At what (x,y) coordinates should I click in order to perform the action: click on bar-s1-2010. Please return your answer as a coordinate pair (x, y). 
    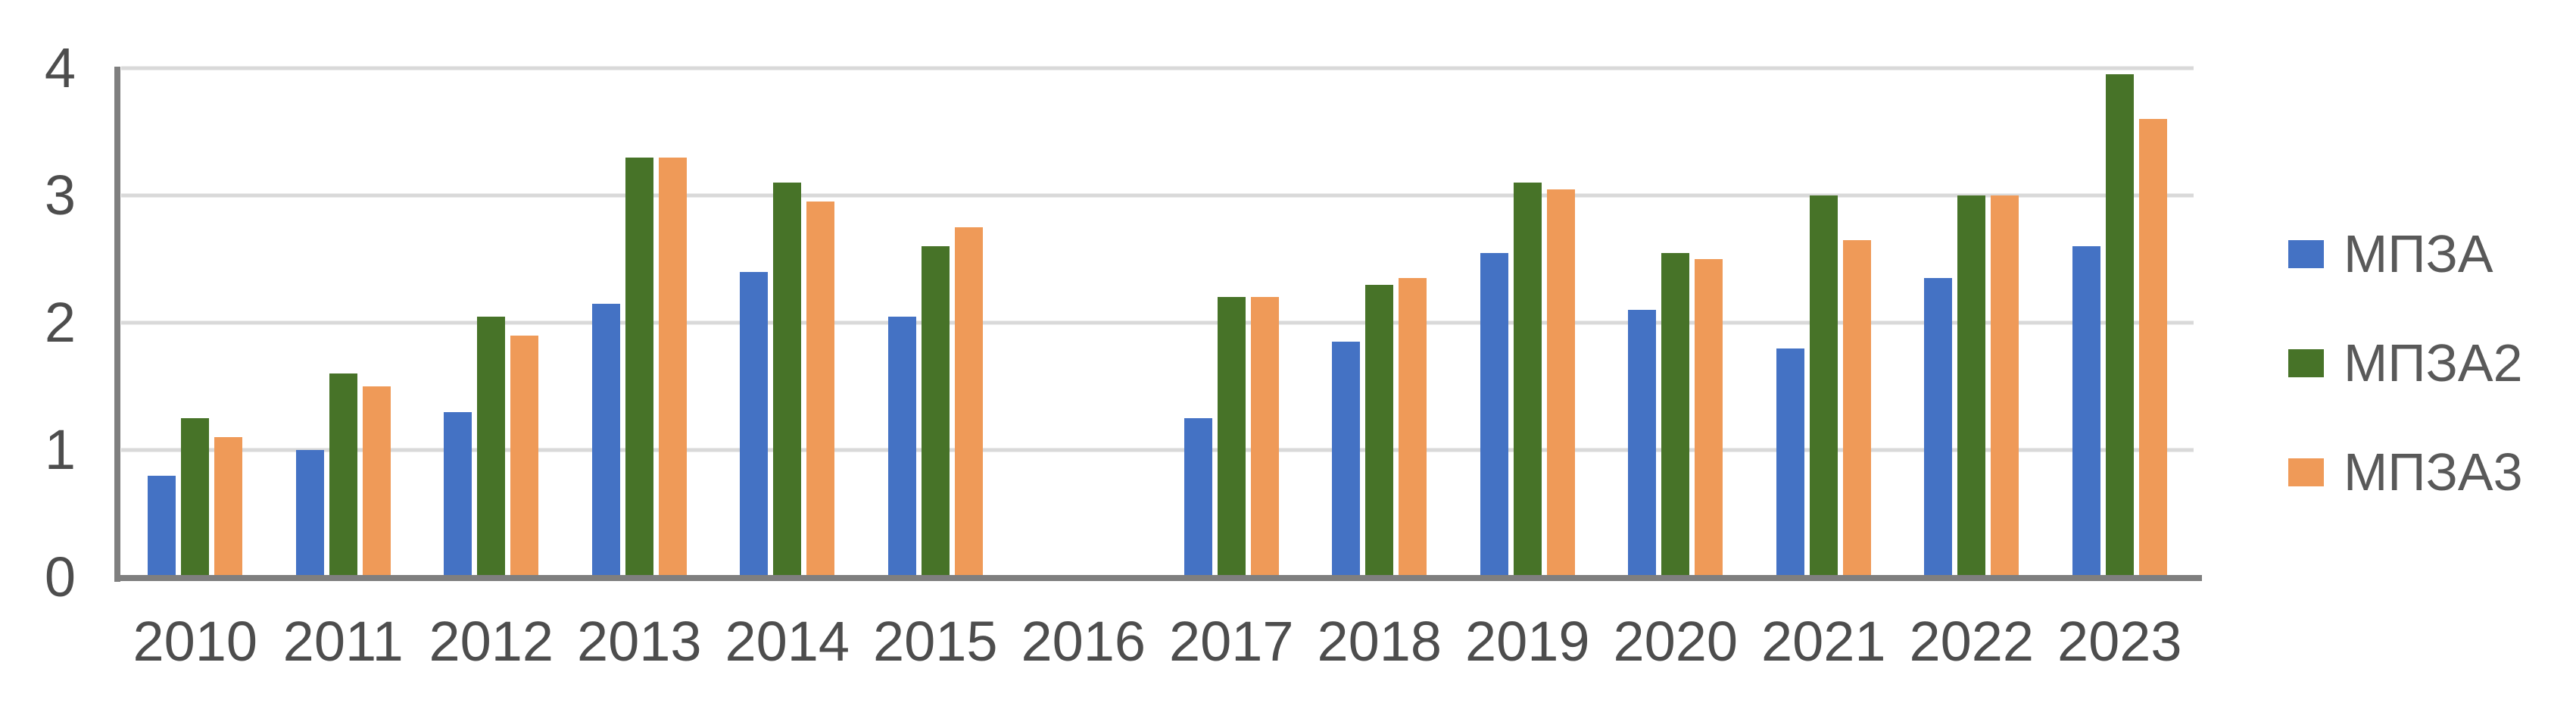
    Looking at the image, I should click on (162, 526).